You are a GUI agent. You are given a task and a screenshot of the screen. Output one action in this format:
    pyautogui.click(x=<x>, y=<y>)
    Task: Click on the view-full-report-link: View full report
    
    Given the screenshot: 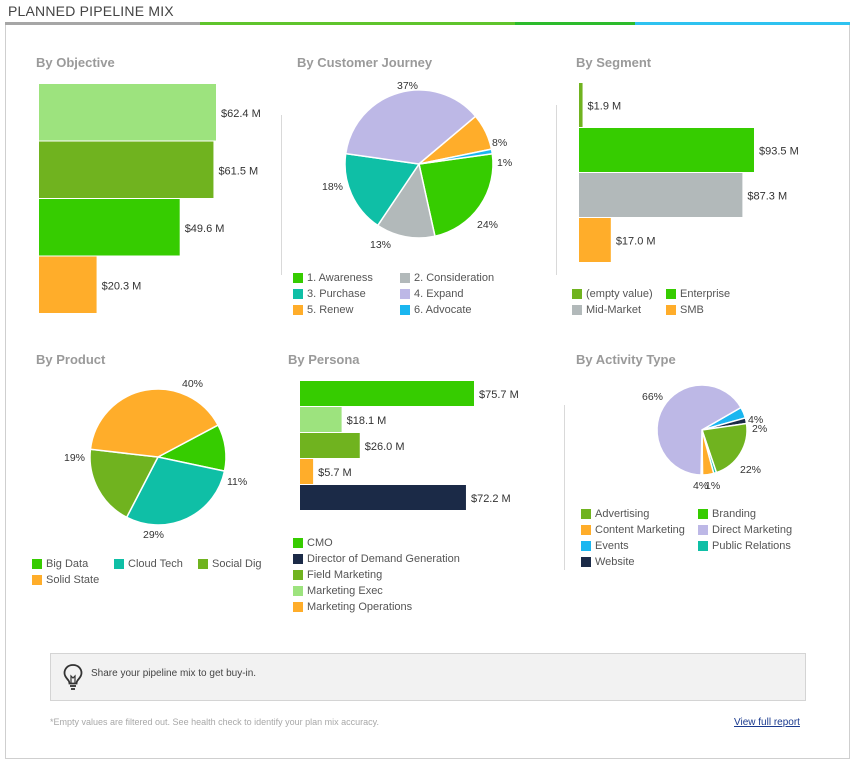 What is the action you would take?
    pyautogui.click(x=767, y=722)
    